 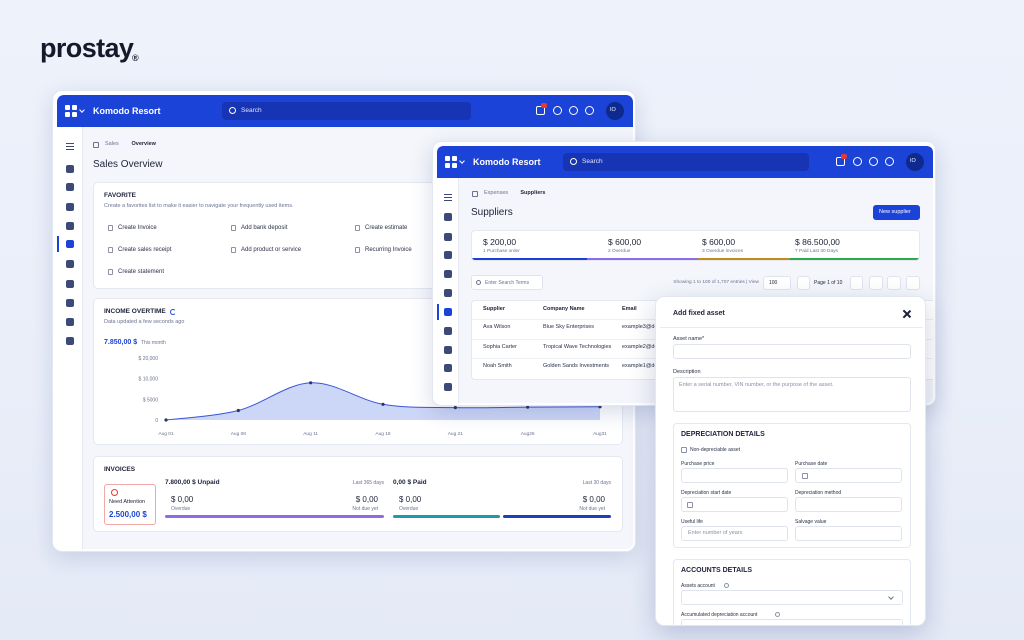 I want to click on print-button, so click(x=876, y=283).